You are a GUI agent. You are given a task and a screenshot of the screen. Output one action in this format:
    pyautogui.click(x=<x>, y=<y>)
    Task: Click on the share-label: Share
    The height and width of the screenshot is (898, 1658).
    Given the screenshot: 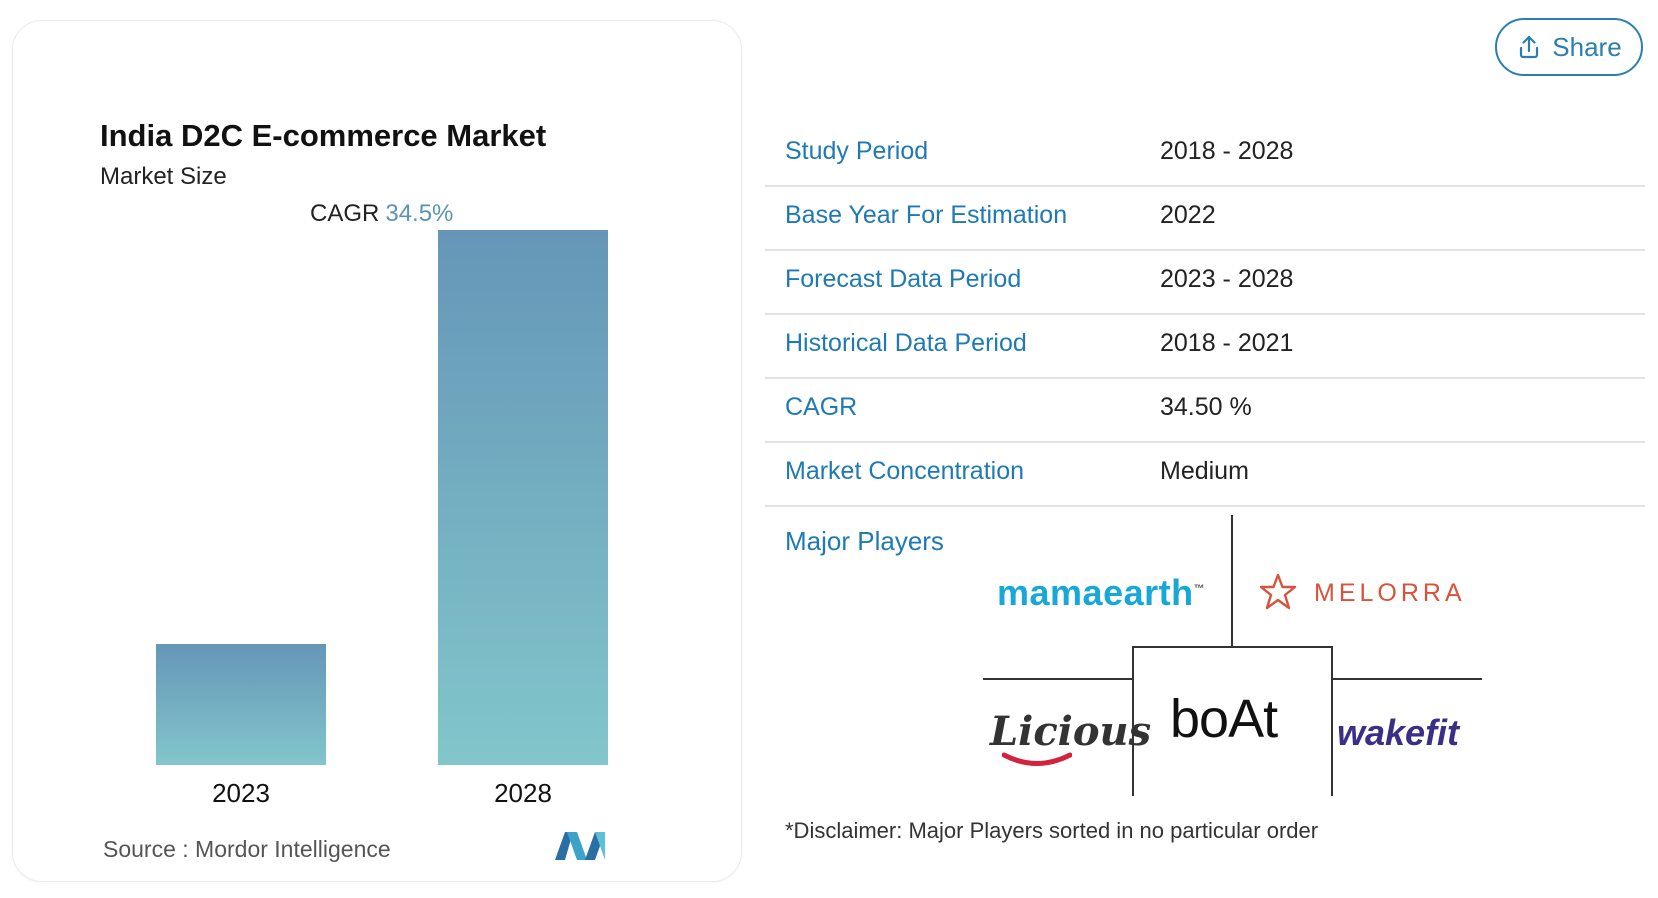 What is the action you would take?
    pyautogui.click(x=1587, y=46)
    